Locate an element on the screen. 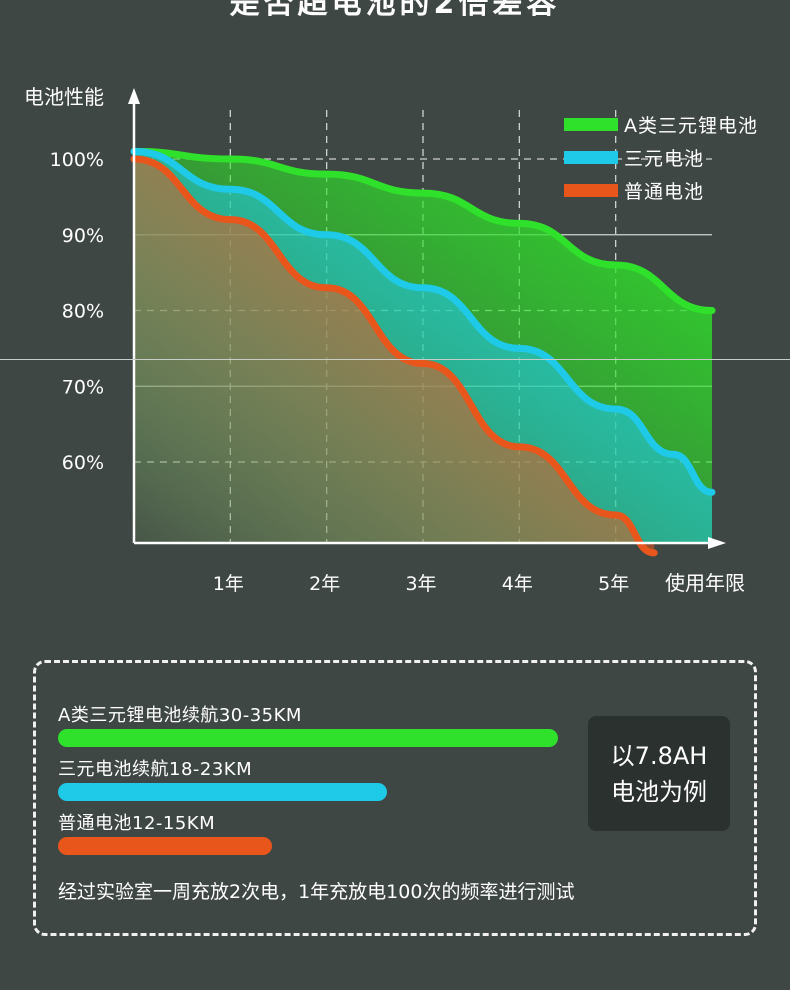  x-tick-label: 1年 is located at coordinates (228, 584).